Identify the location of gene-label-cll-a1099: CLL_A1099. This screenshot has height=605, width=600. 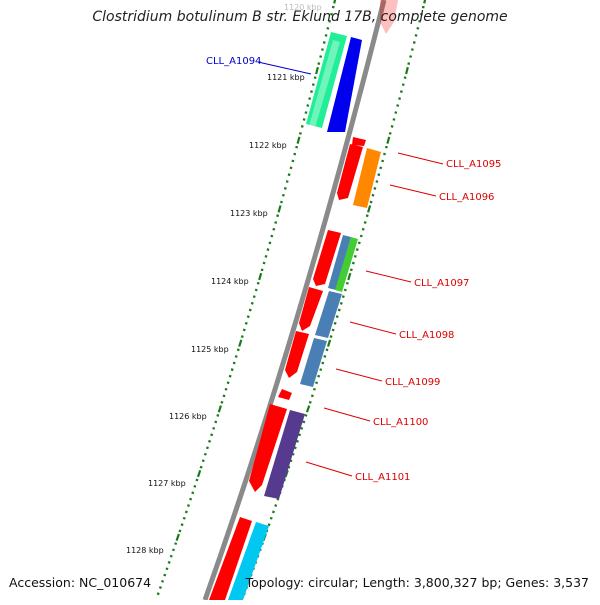
(412, 382).